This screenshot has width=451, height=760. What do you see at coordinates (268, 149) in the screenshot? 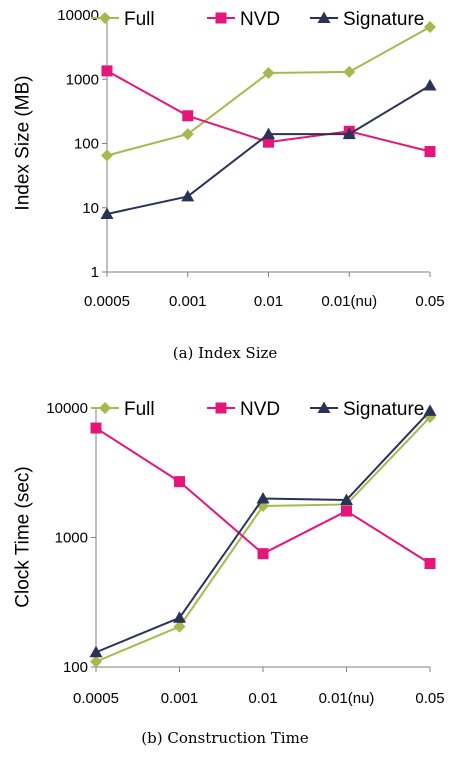
I see `series-line-signature` at bounding box center [268, 149].